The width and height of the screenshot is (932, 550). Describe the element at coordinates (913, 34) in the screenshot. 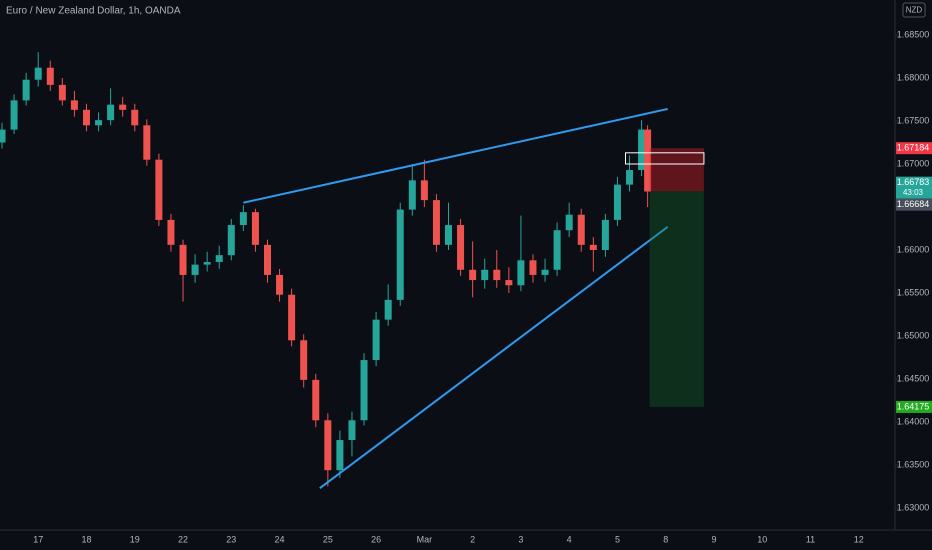

I see `y-tick-label: 1.68500` at that location.